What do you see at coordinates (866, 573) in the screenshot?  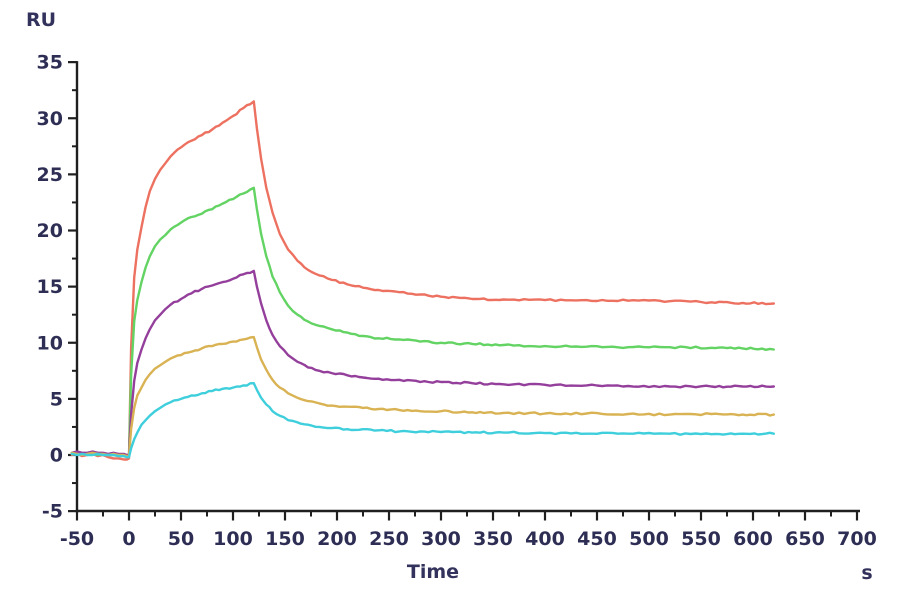 I see `x-axis-unit-label: s` at bounding box center [866, 573].